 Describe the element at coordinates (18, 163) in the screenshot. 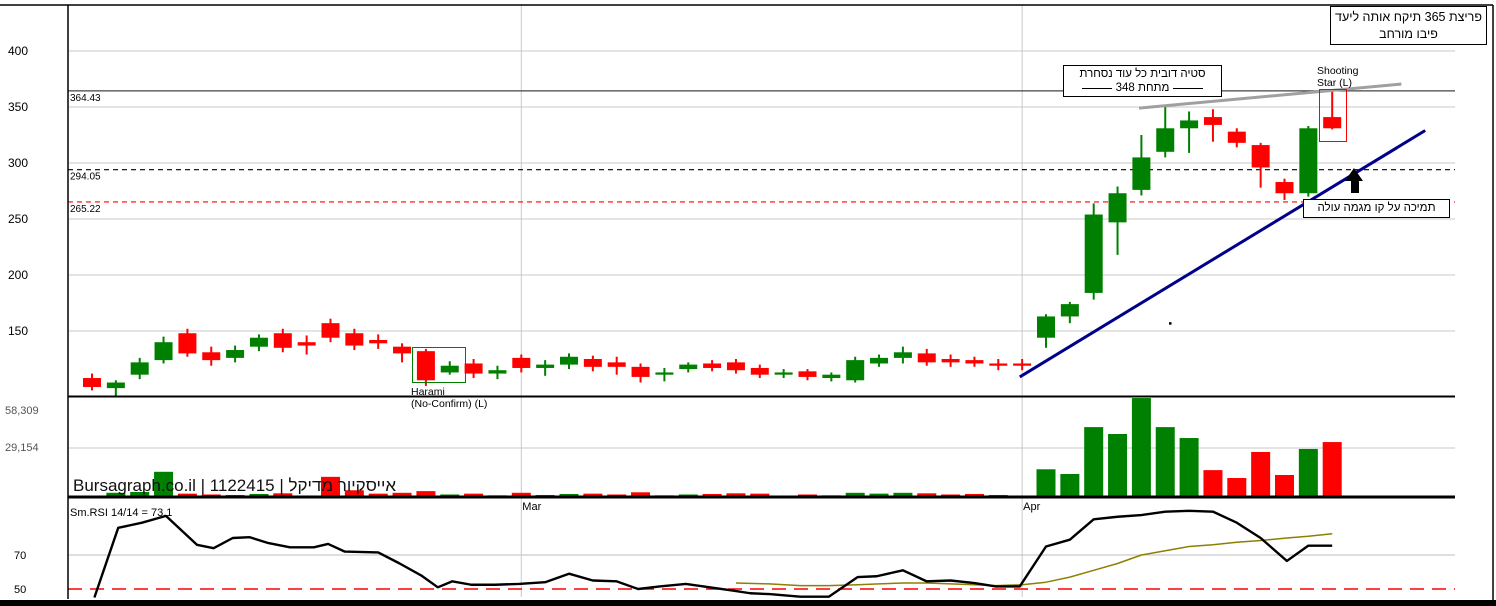

I see `price-tick-label: 300` at that location.